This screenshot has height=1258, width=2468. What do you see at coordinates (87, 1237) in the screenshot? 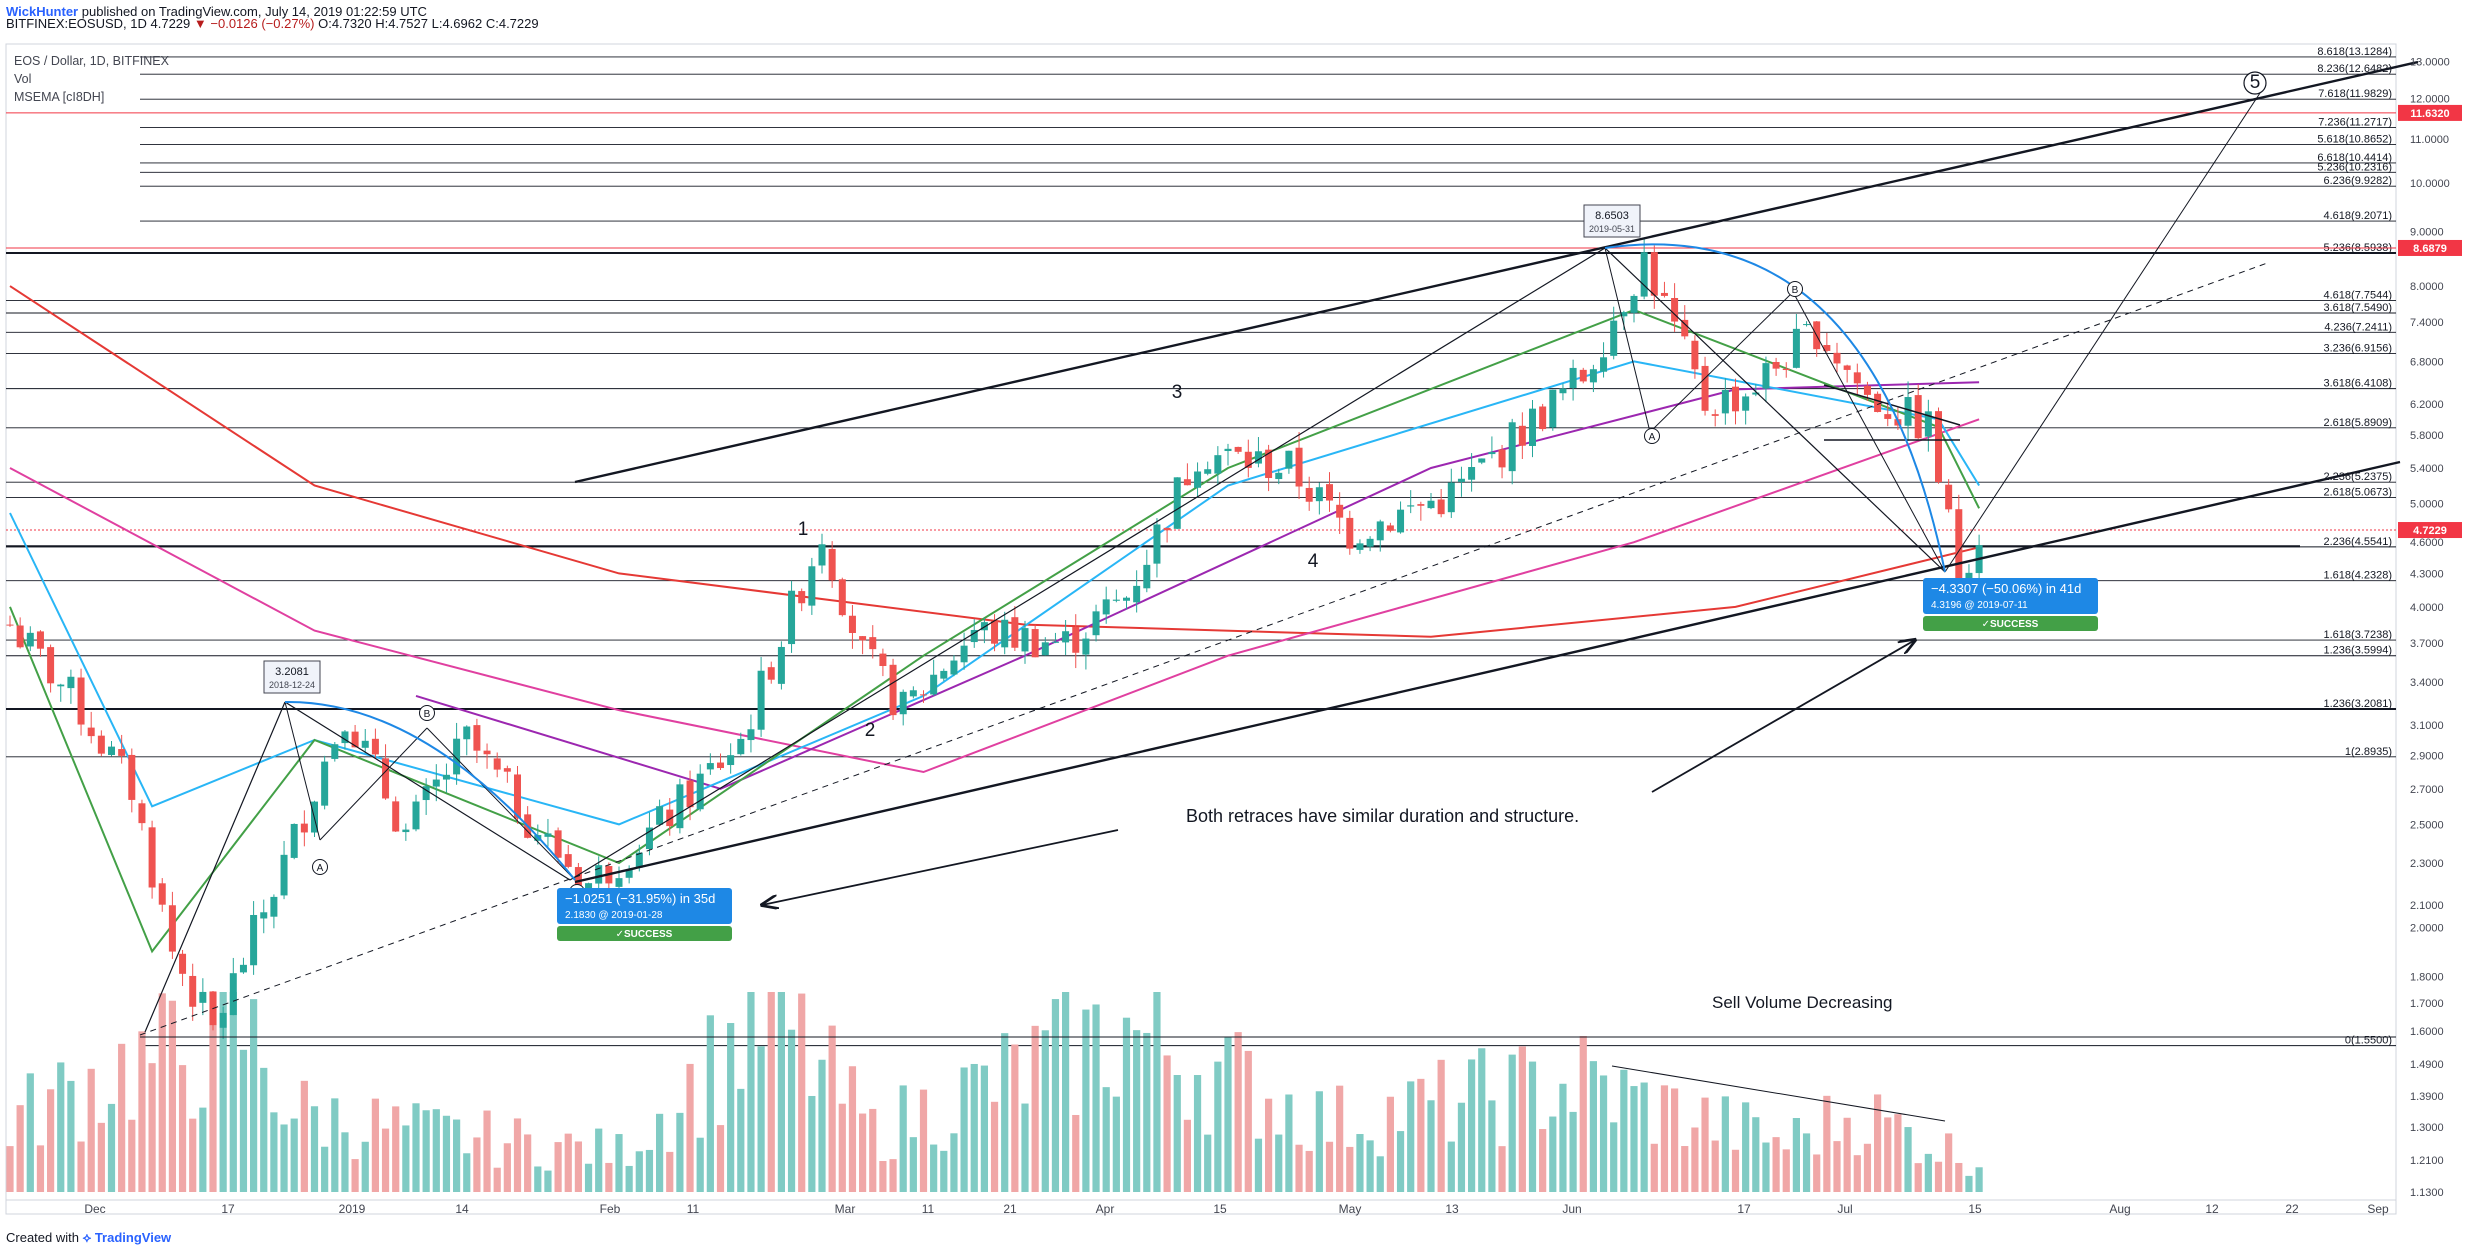
I see `tradingview-logo-icon: ⟡` at bounding box center [87, 1237].